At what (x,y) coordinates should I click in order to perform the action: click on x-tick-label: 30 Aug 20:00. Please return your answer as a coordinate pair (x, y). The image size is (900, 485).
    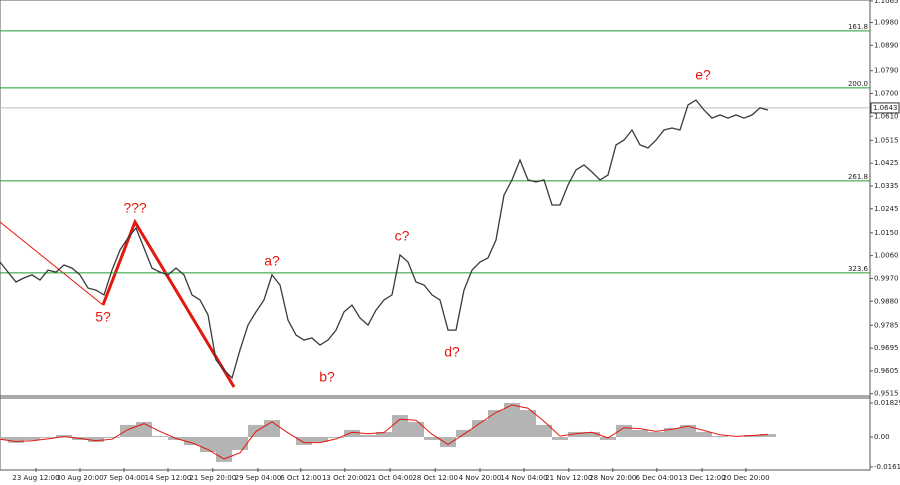
    Looking at the image, I should click on (79, 478).